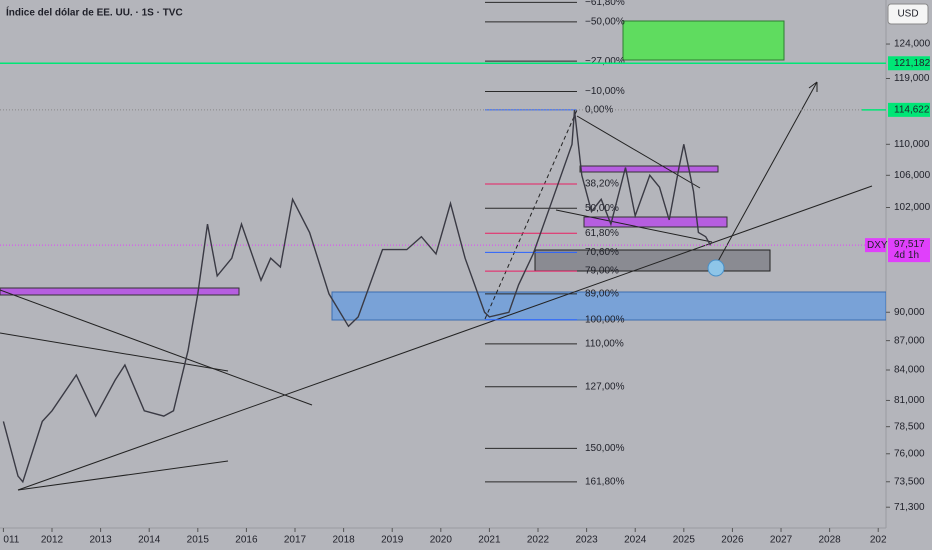 This screenshot has width=932, height=550. I want to click on symbol-label: DXY, so click(877, 245).